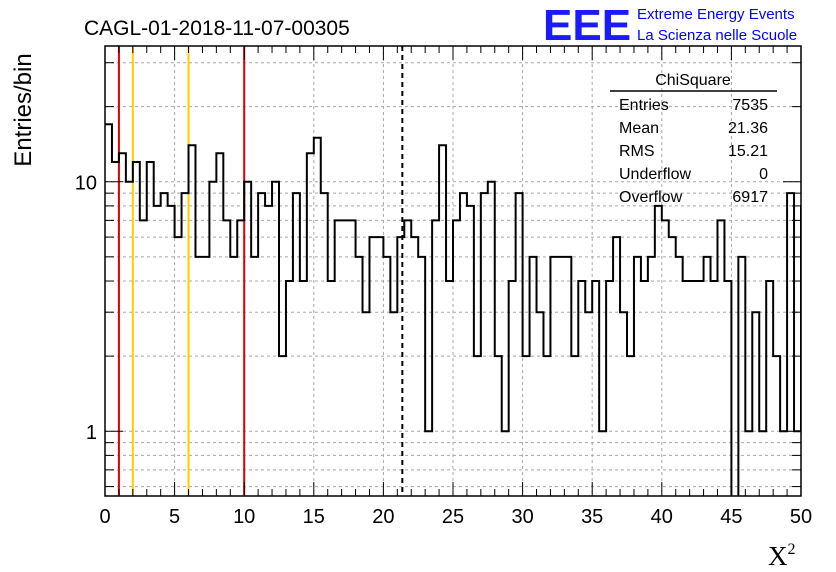  Describe the element at coordinates (592, 517) in the screenshot. I see `x-tick-label-7: 35` at that location.